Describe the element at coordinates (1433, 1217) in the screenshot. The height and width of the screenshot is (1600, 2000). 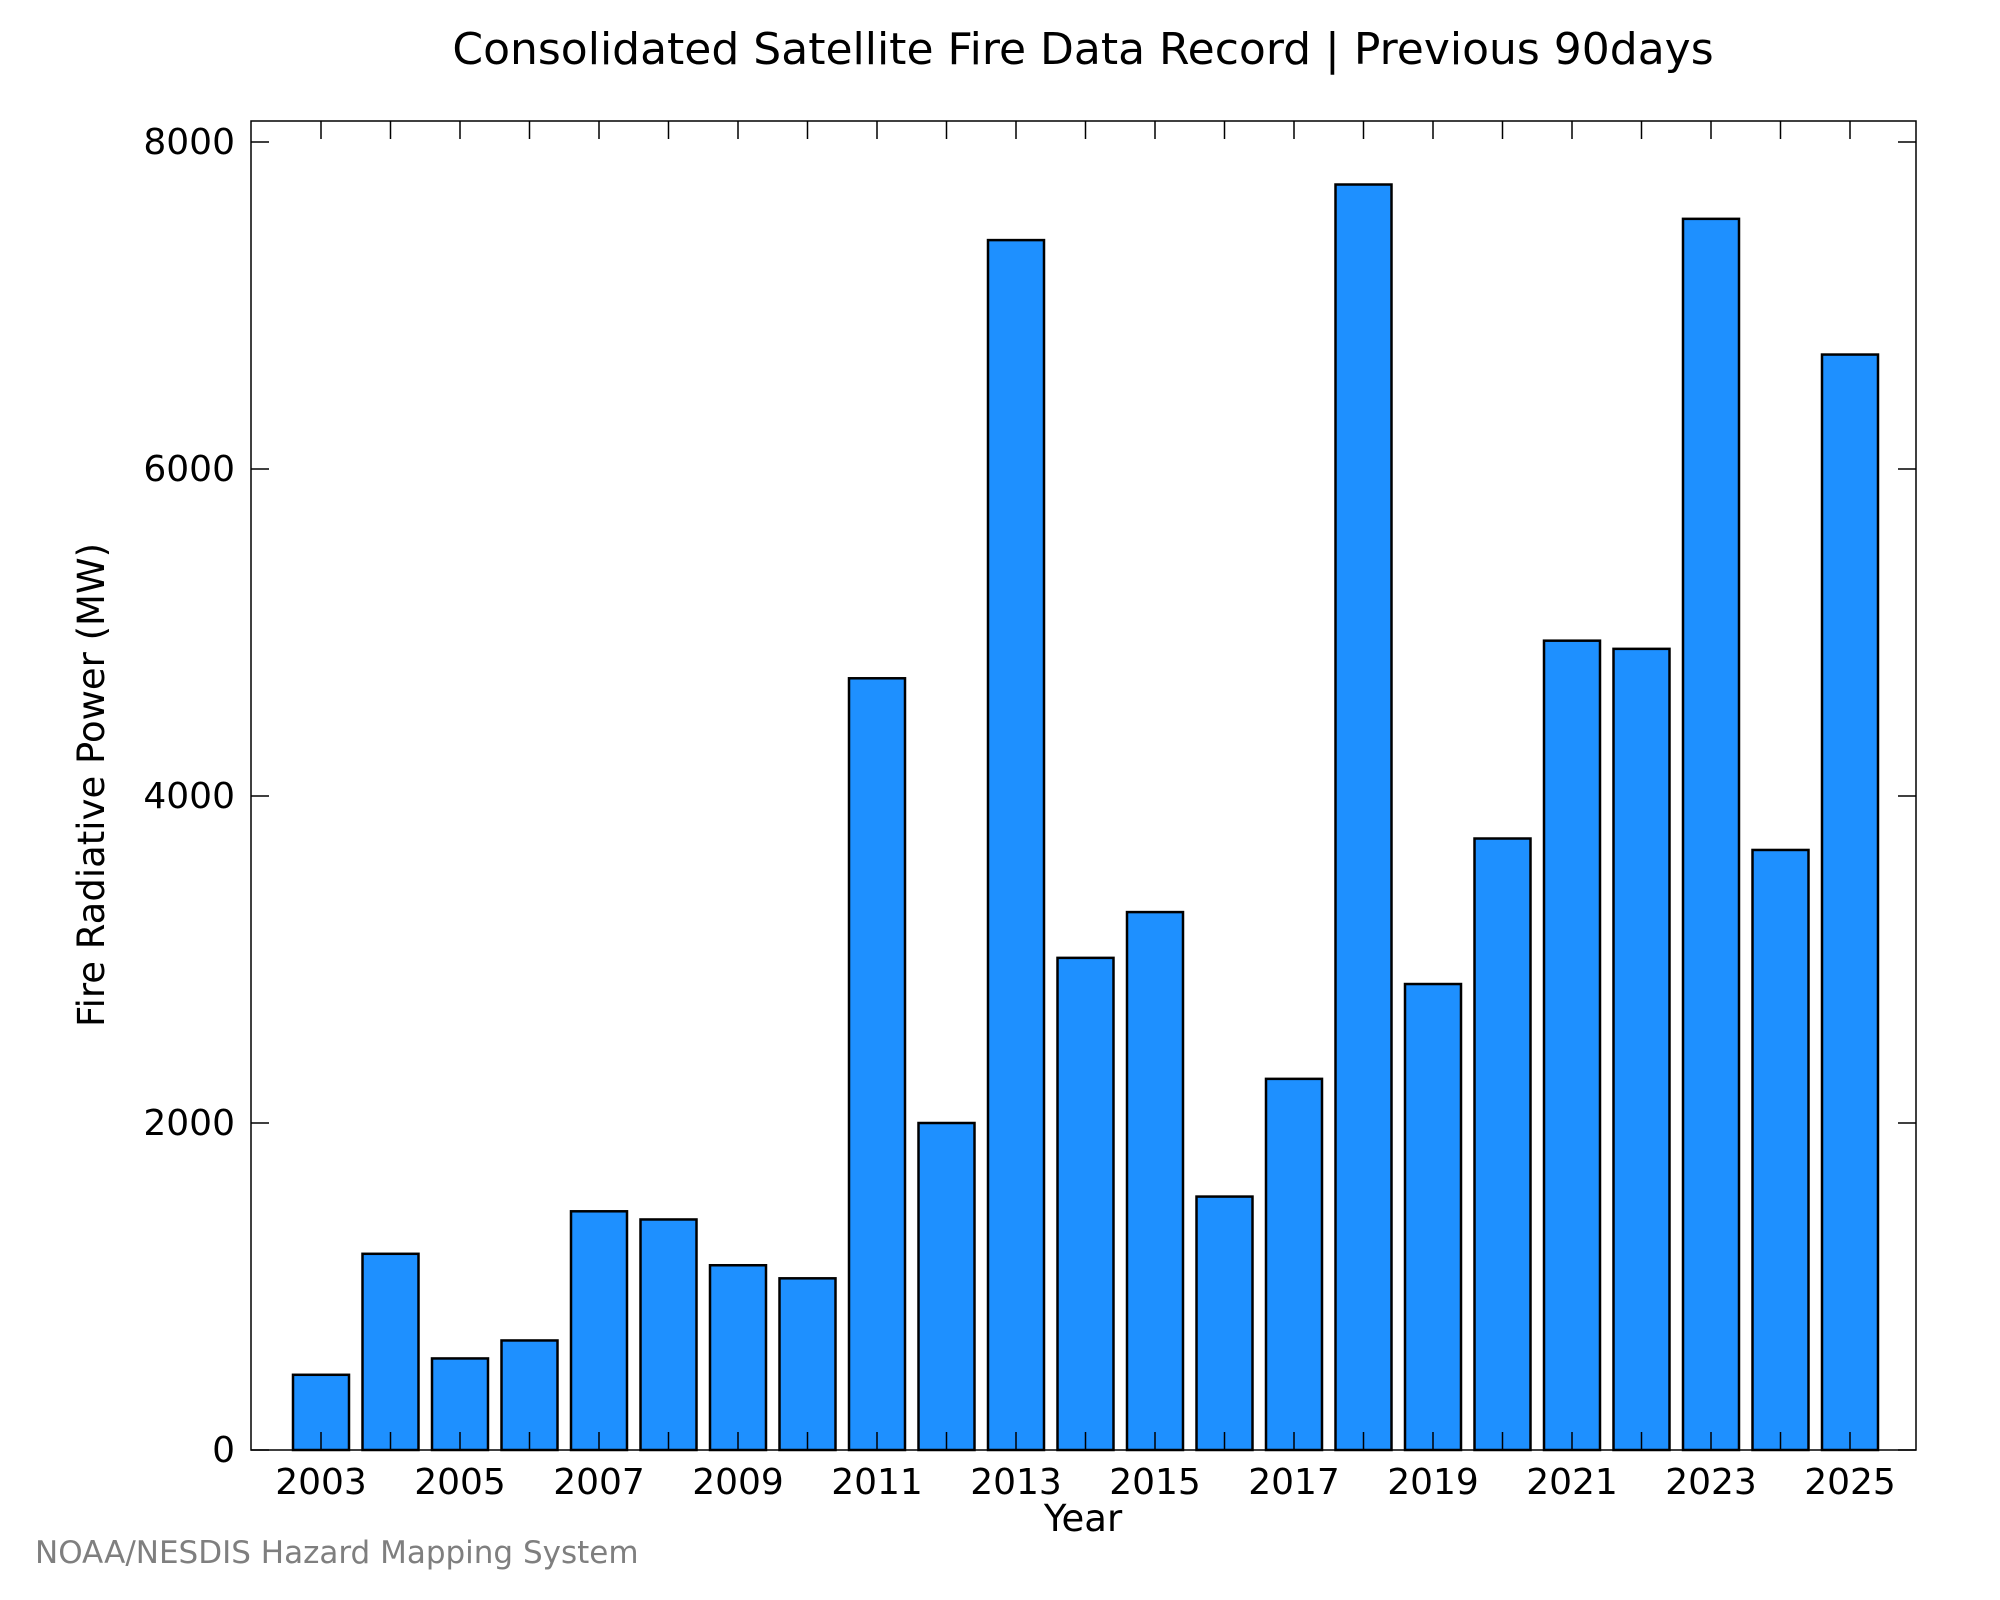
I see `bar-2019` at that location.